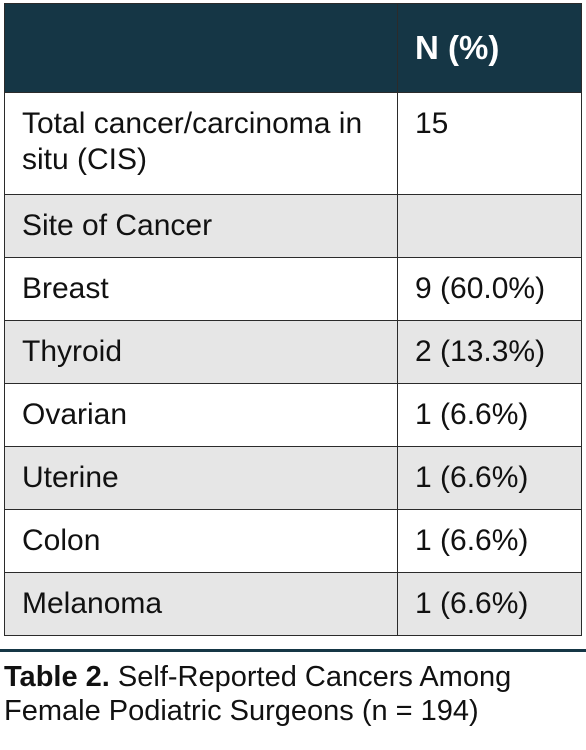  I want to click on table-row: Site of Cancer, so click(293, 226).